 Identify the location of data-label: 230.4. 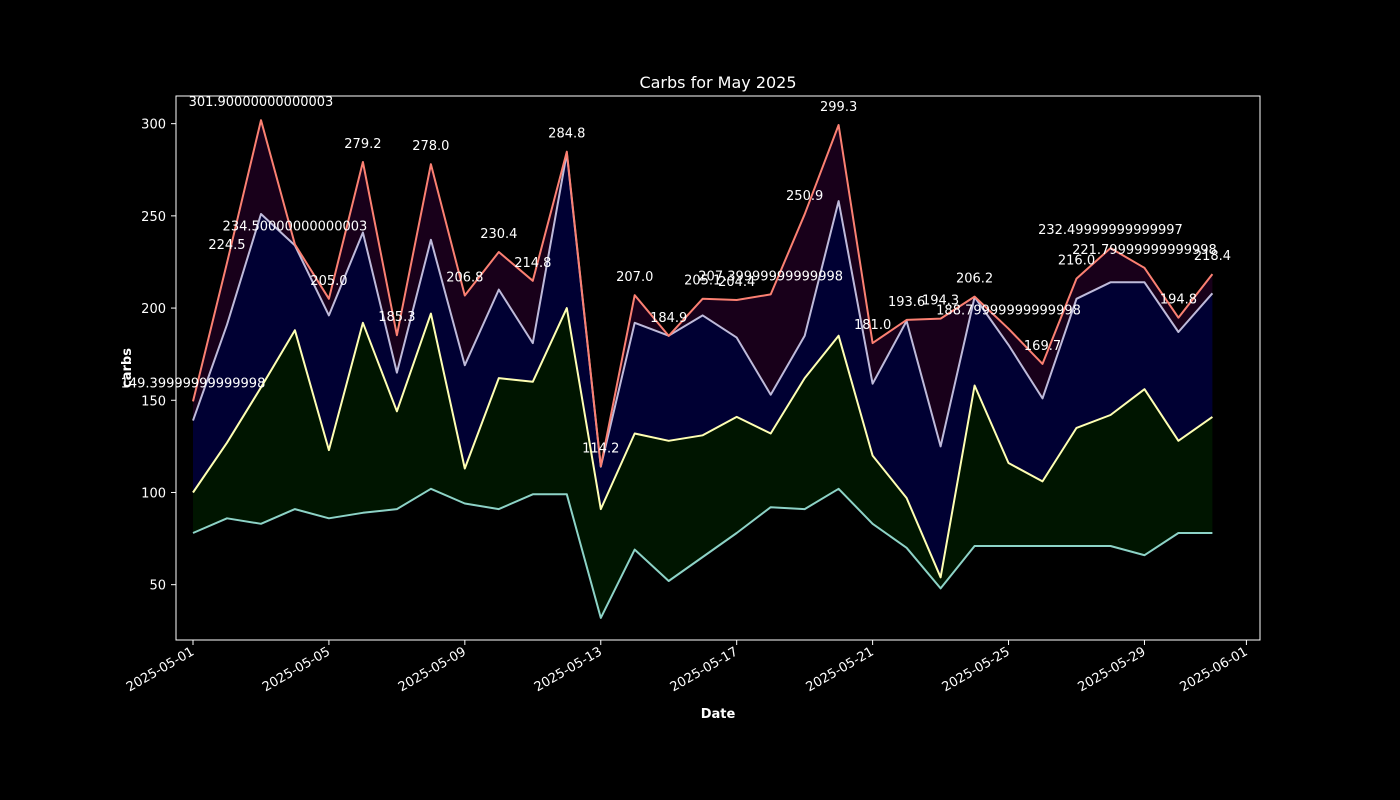
(498, 234).